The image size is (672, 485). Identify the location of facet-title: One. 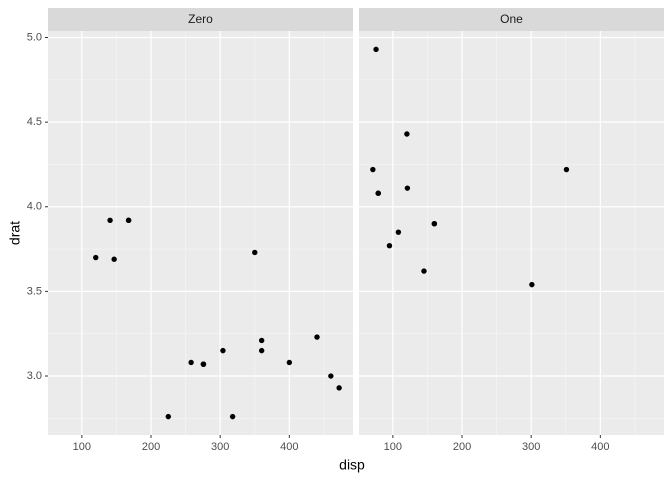
(511, 19).